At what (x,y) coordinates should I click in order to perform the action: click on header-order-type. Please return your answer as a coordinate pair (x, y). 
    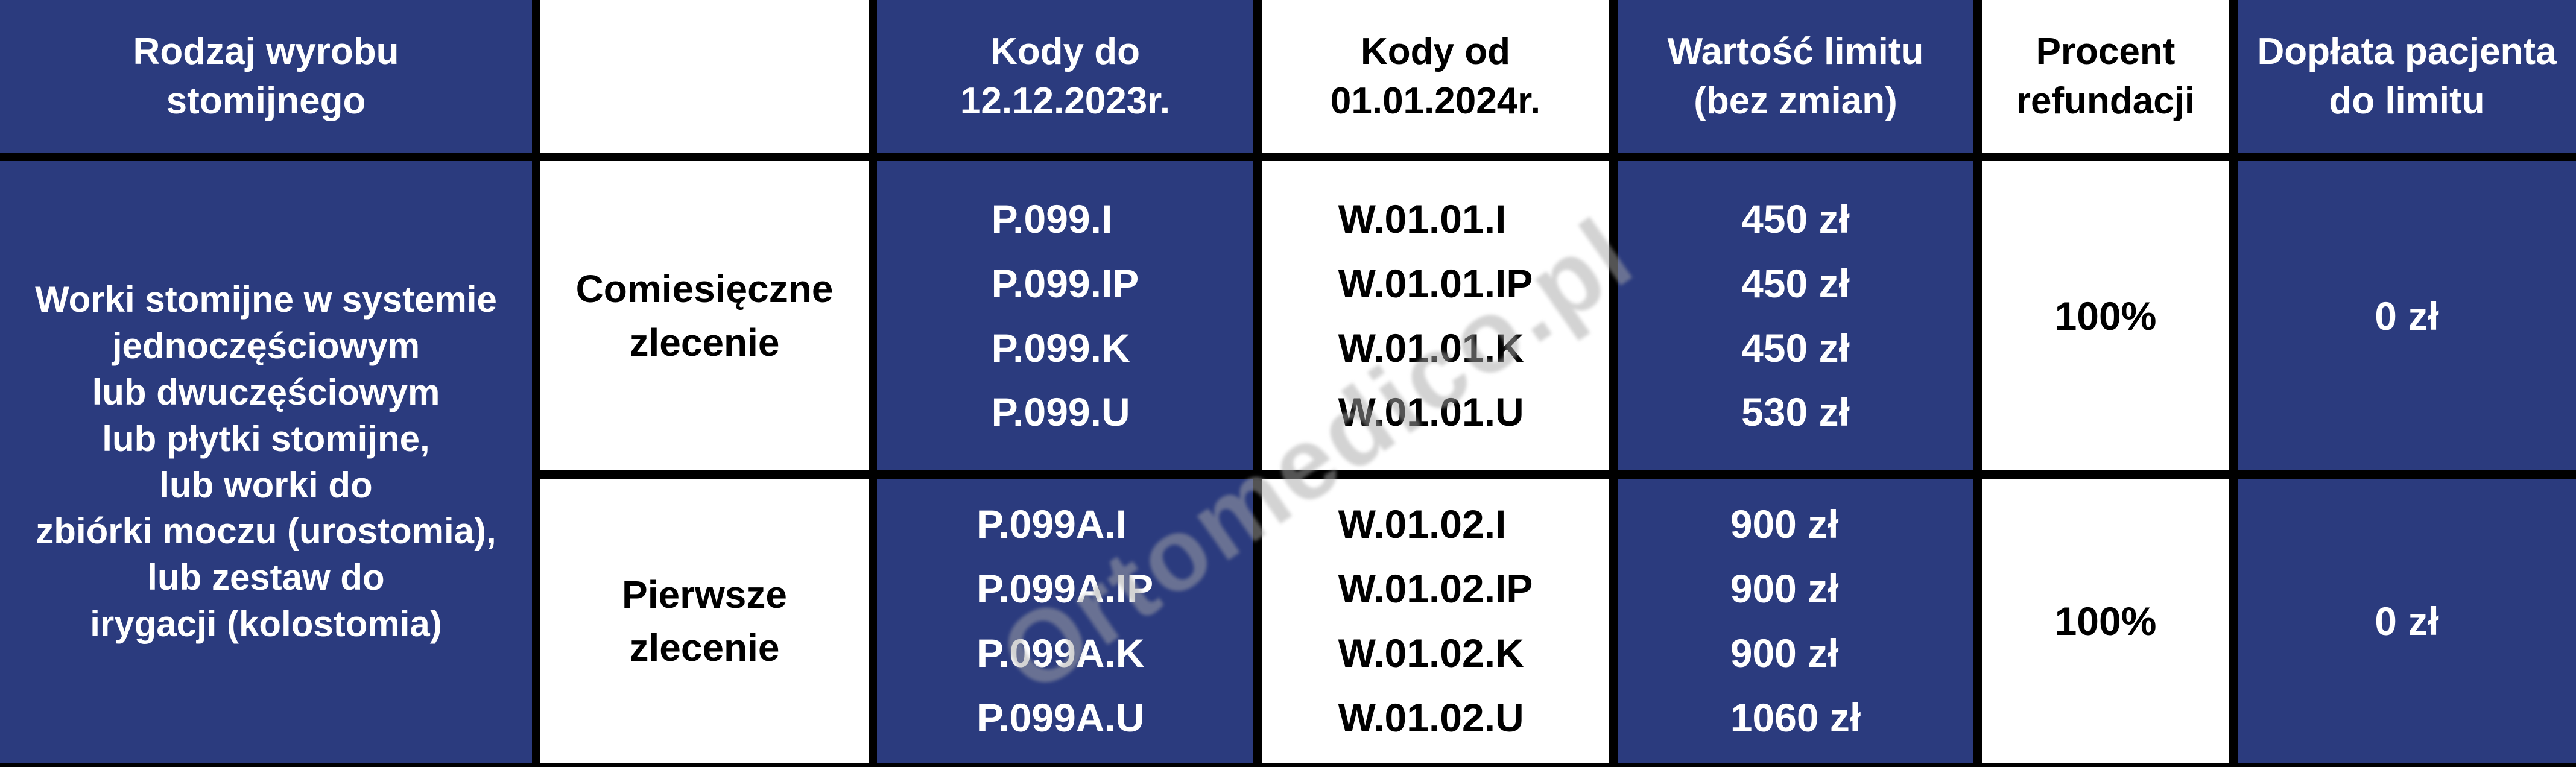
    Looking at the image, I should click on (704, 77).